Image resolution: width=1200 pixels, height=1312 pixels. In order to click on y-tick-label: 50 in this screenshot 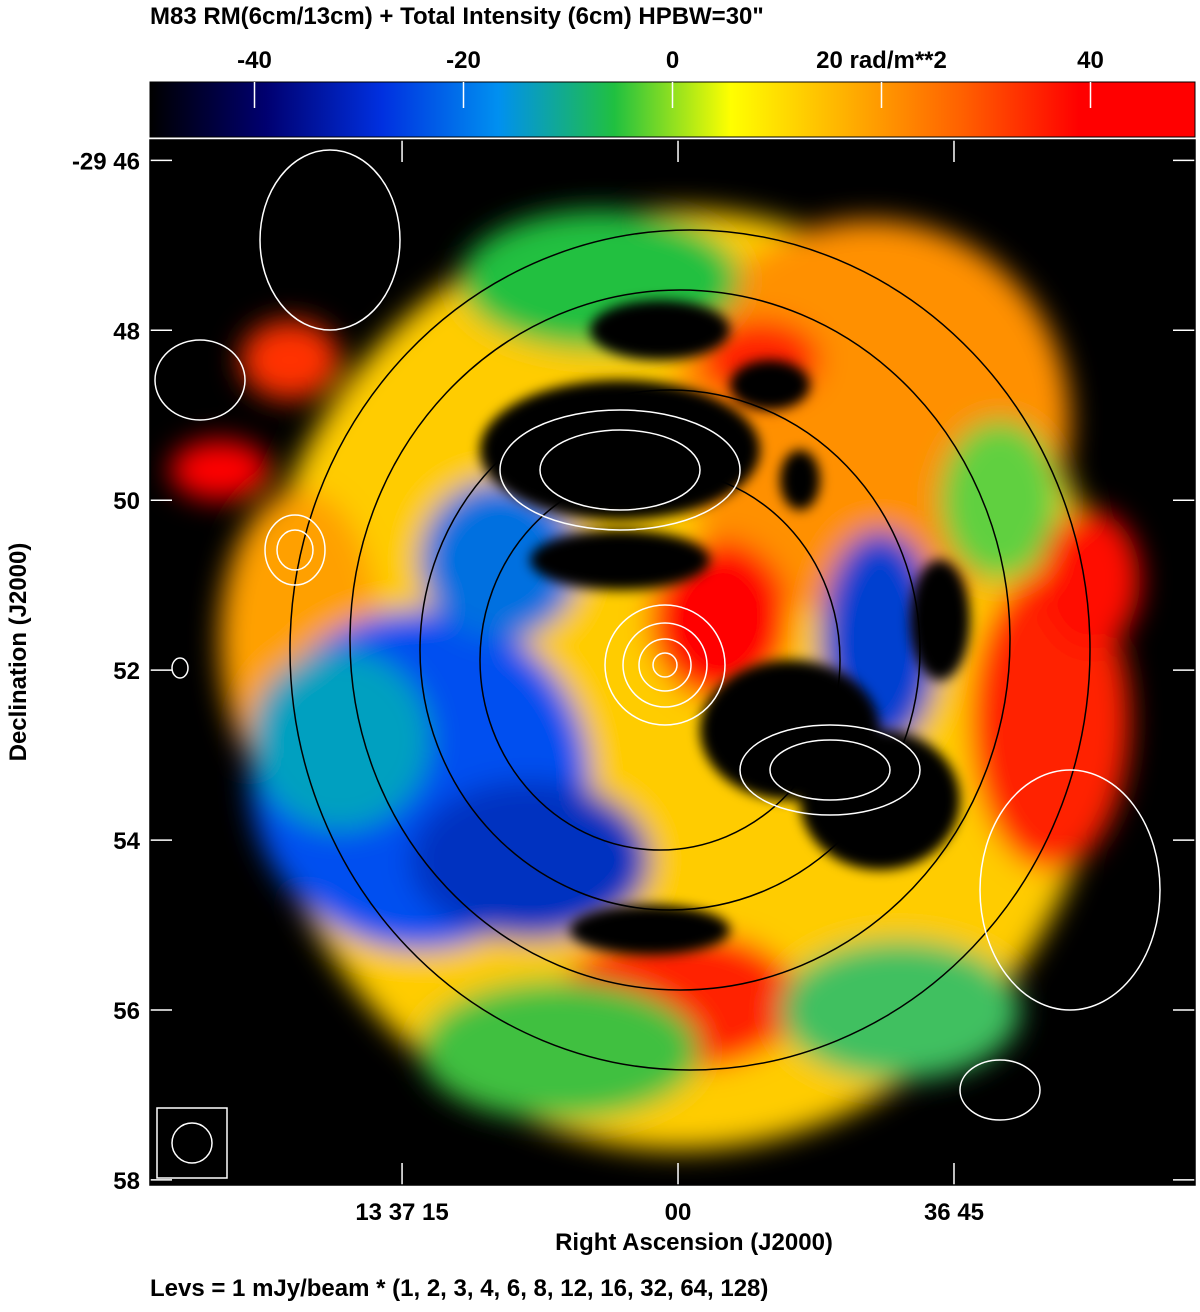, I will do `click(126, 501)`.